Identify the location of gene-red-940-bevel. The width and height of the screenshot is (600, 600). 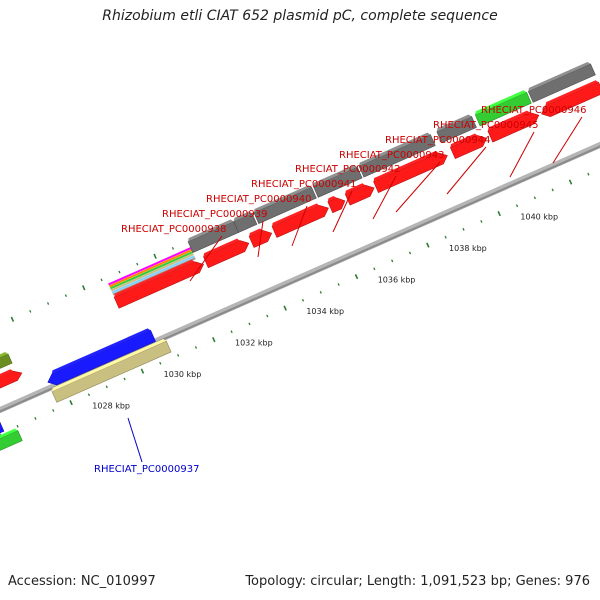
(256, 232).